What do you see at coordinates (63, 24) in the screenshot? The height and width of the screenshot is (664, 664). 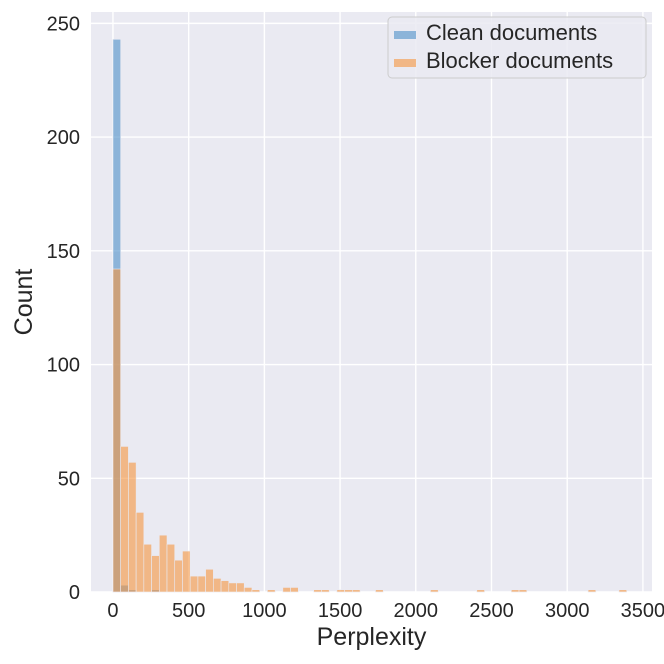 I see `y-tick-label: 250` at bounding box center [63, 24].